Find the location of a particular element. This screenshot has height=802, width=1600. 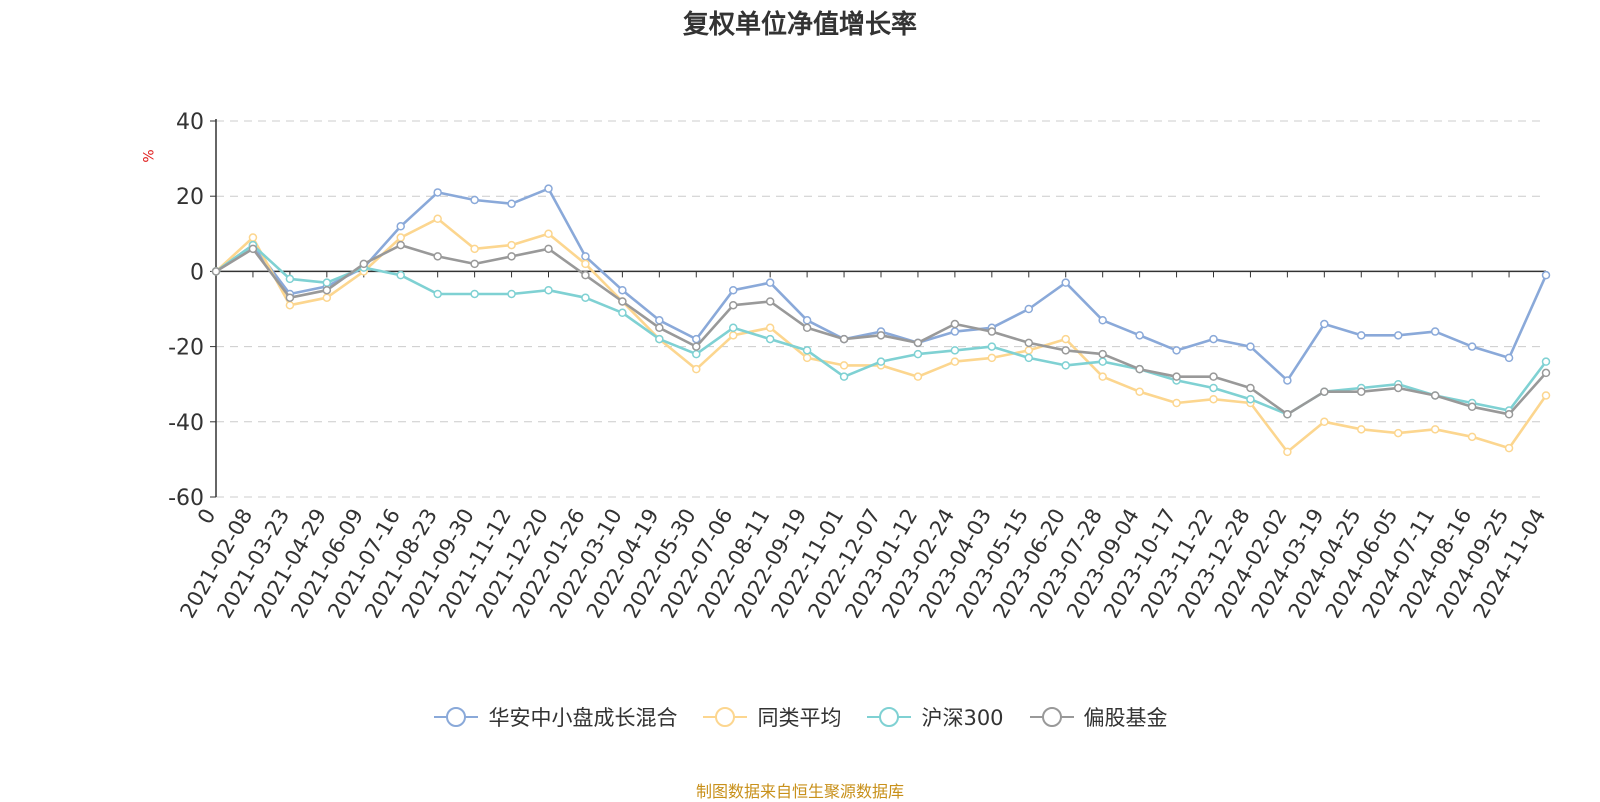

legend-label: 沪深300 is located at coordinates (962, 718).